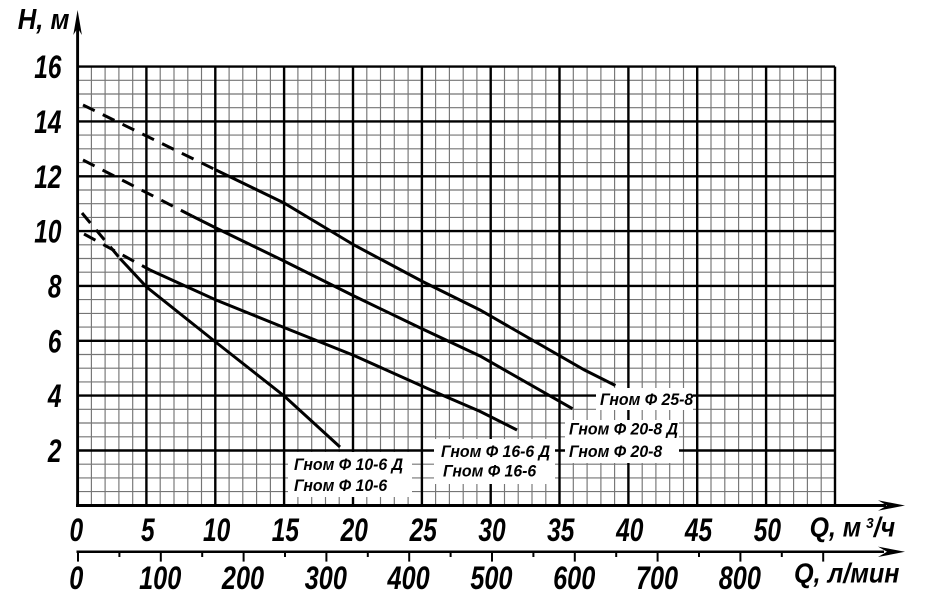 The image size is (931, 610). What do you see at coordinates (47, 178) in the screenshot?
I see `svg-text: 12` at bounding box center [47, 178].